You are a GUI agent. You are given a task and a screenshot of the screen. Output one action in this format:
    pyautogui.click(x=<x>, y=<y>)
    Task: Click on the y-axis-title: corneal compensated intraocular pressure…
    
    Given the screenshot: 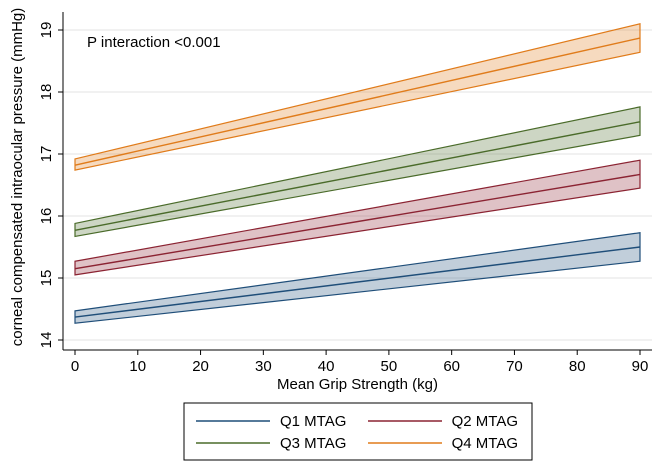 What is the action you would take?
    pyautogui.click(x=17, y=177)
    